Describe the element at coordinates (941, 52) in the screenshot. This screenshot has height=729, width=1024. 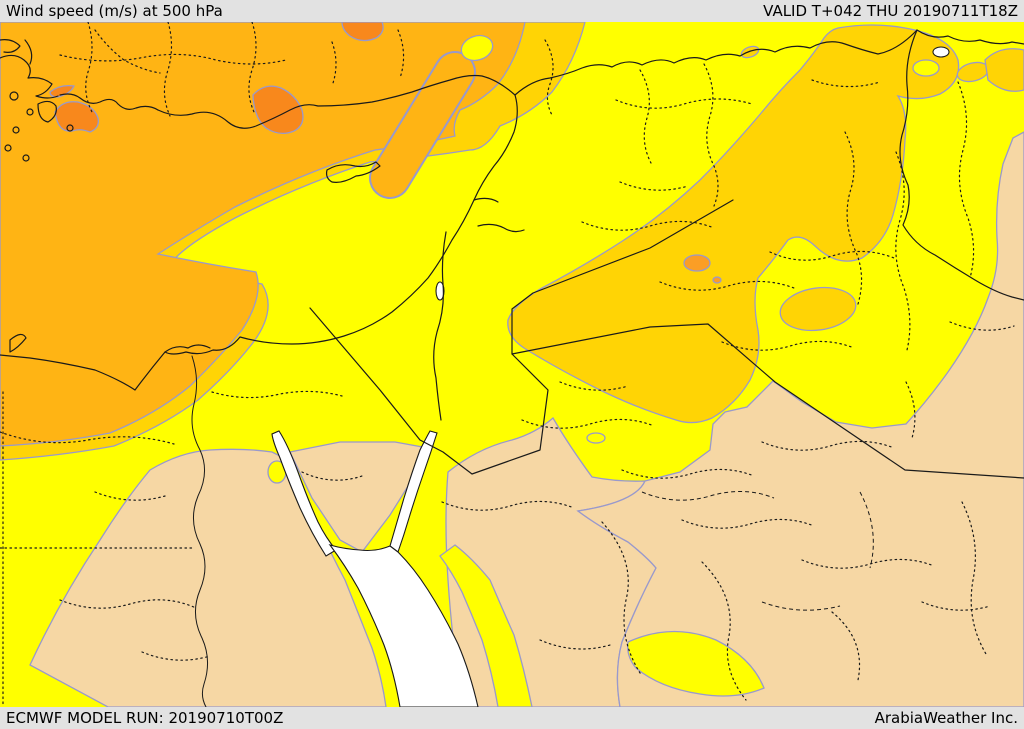
I see `lake-van` at that location.